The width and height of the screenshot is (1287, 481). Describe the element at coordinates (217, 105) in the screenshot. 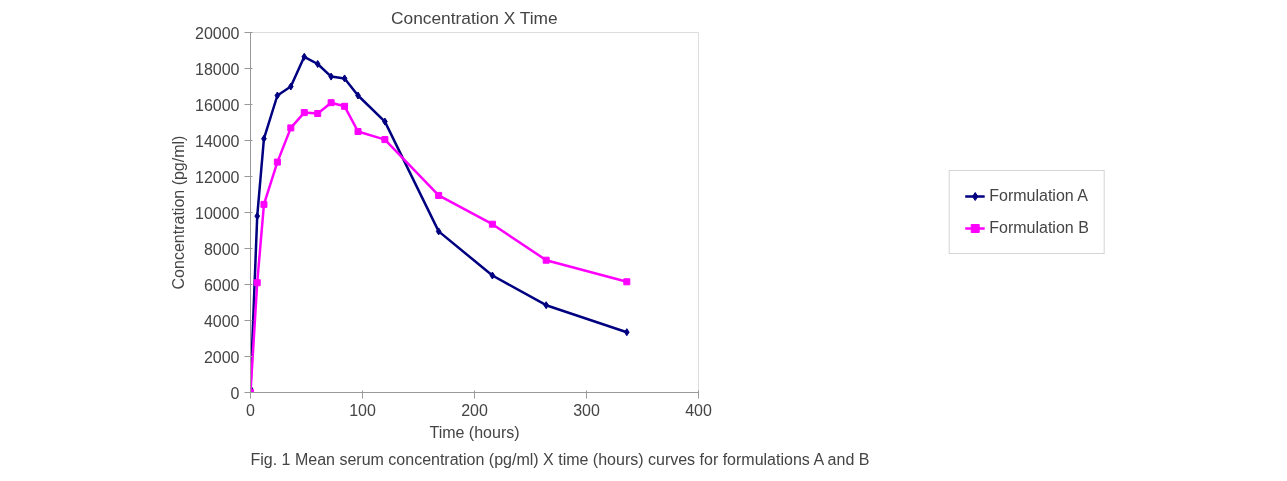

I see `y-tick-label: 16000` at that location.